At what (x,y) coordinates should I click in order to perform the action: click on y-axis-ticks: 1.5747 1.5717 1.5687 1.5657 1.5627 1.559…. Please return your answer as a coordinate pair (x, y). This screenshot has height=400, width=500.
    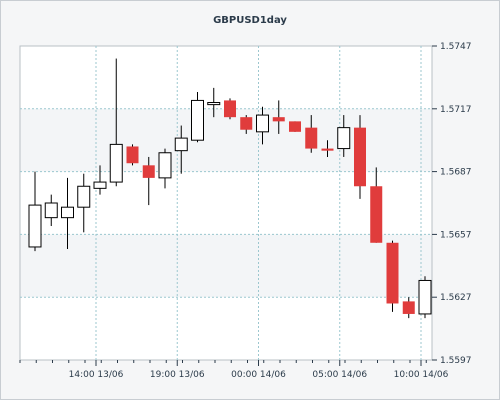
    Looking at the image, I should click on (452, 204).